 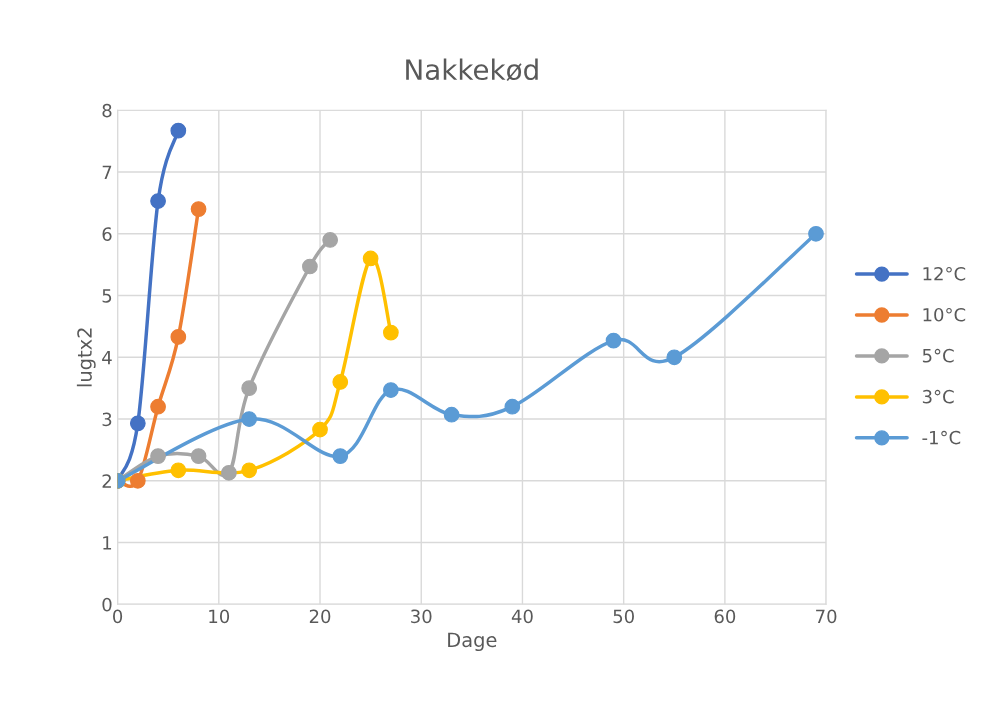 I want to click on y-axis-title: lugtx2, so click(x=86, y=357).